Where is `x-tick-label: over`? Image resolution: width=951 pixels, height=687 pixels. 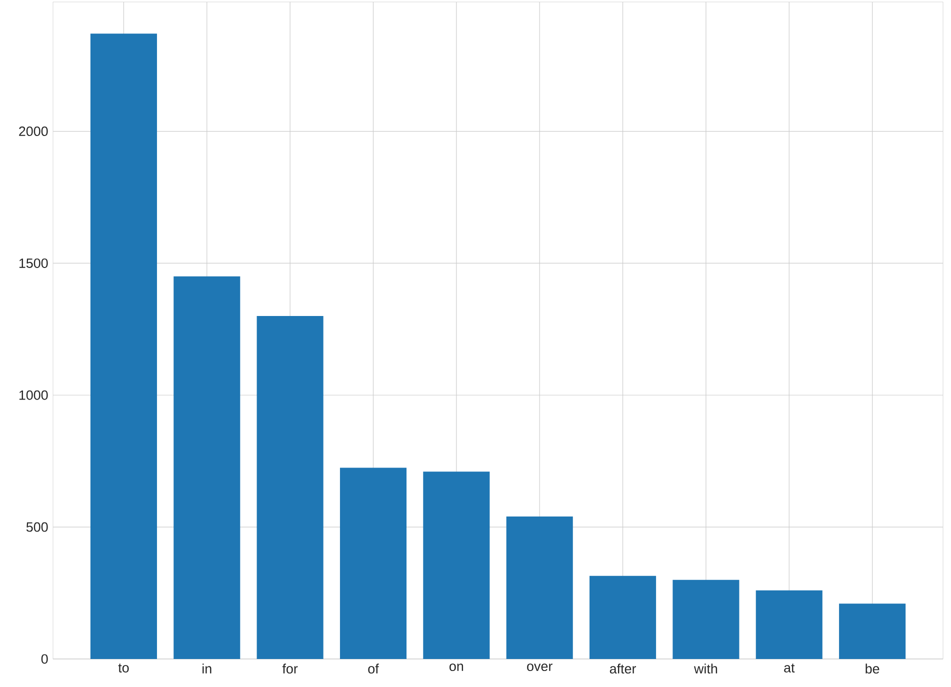 x-tick-label: over is located at coordinates (539, 668).